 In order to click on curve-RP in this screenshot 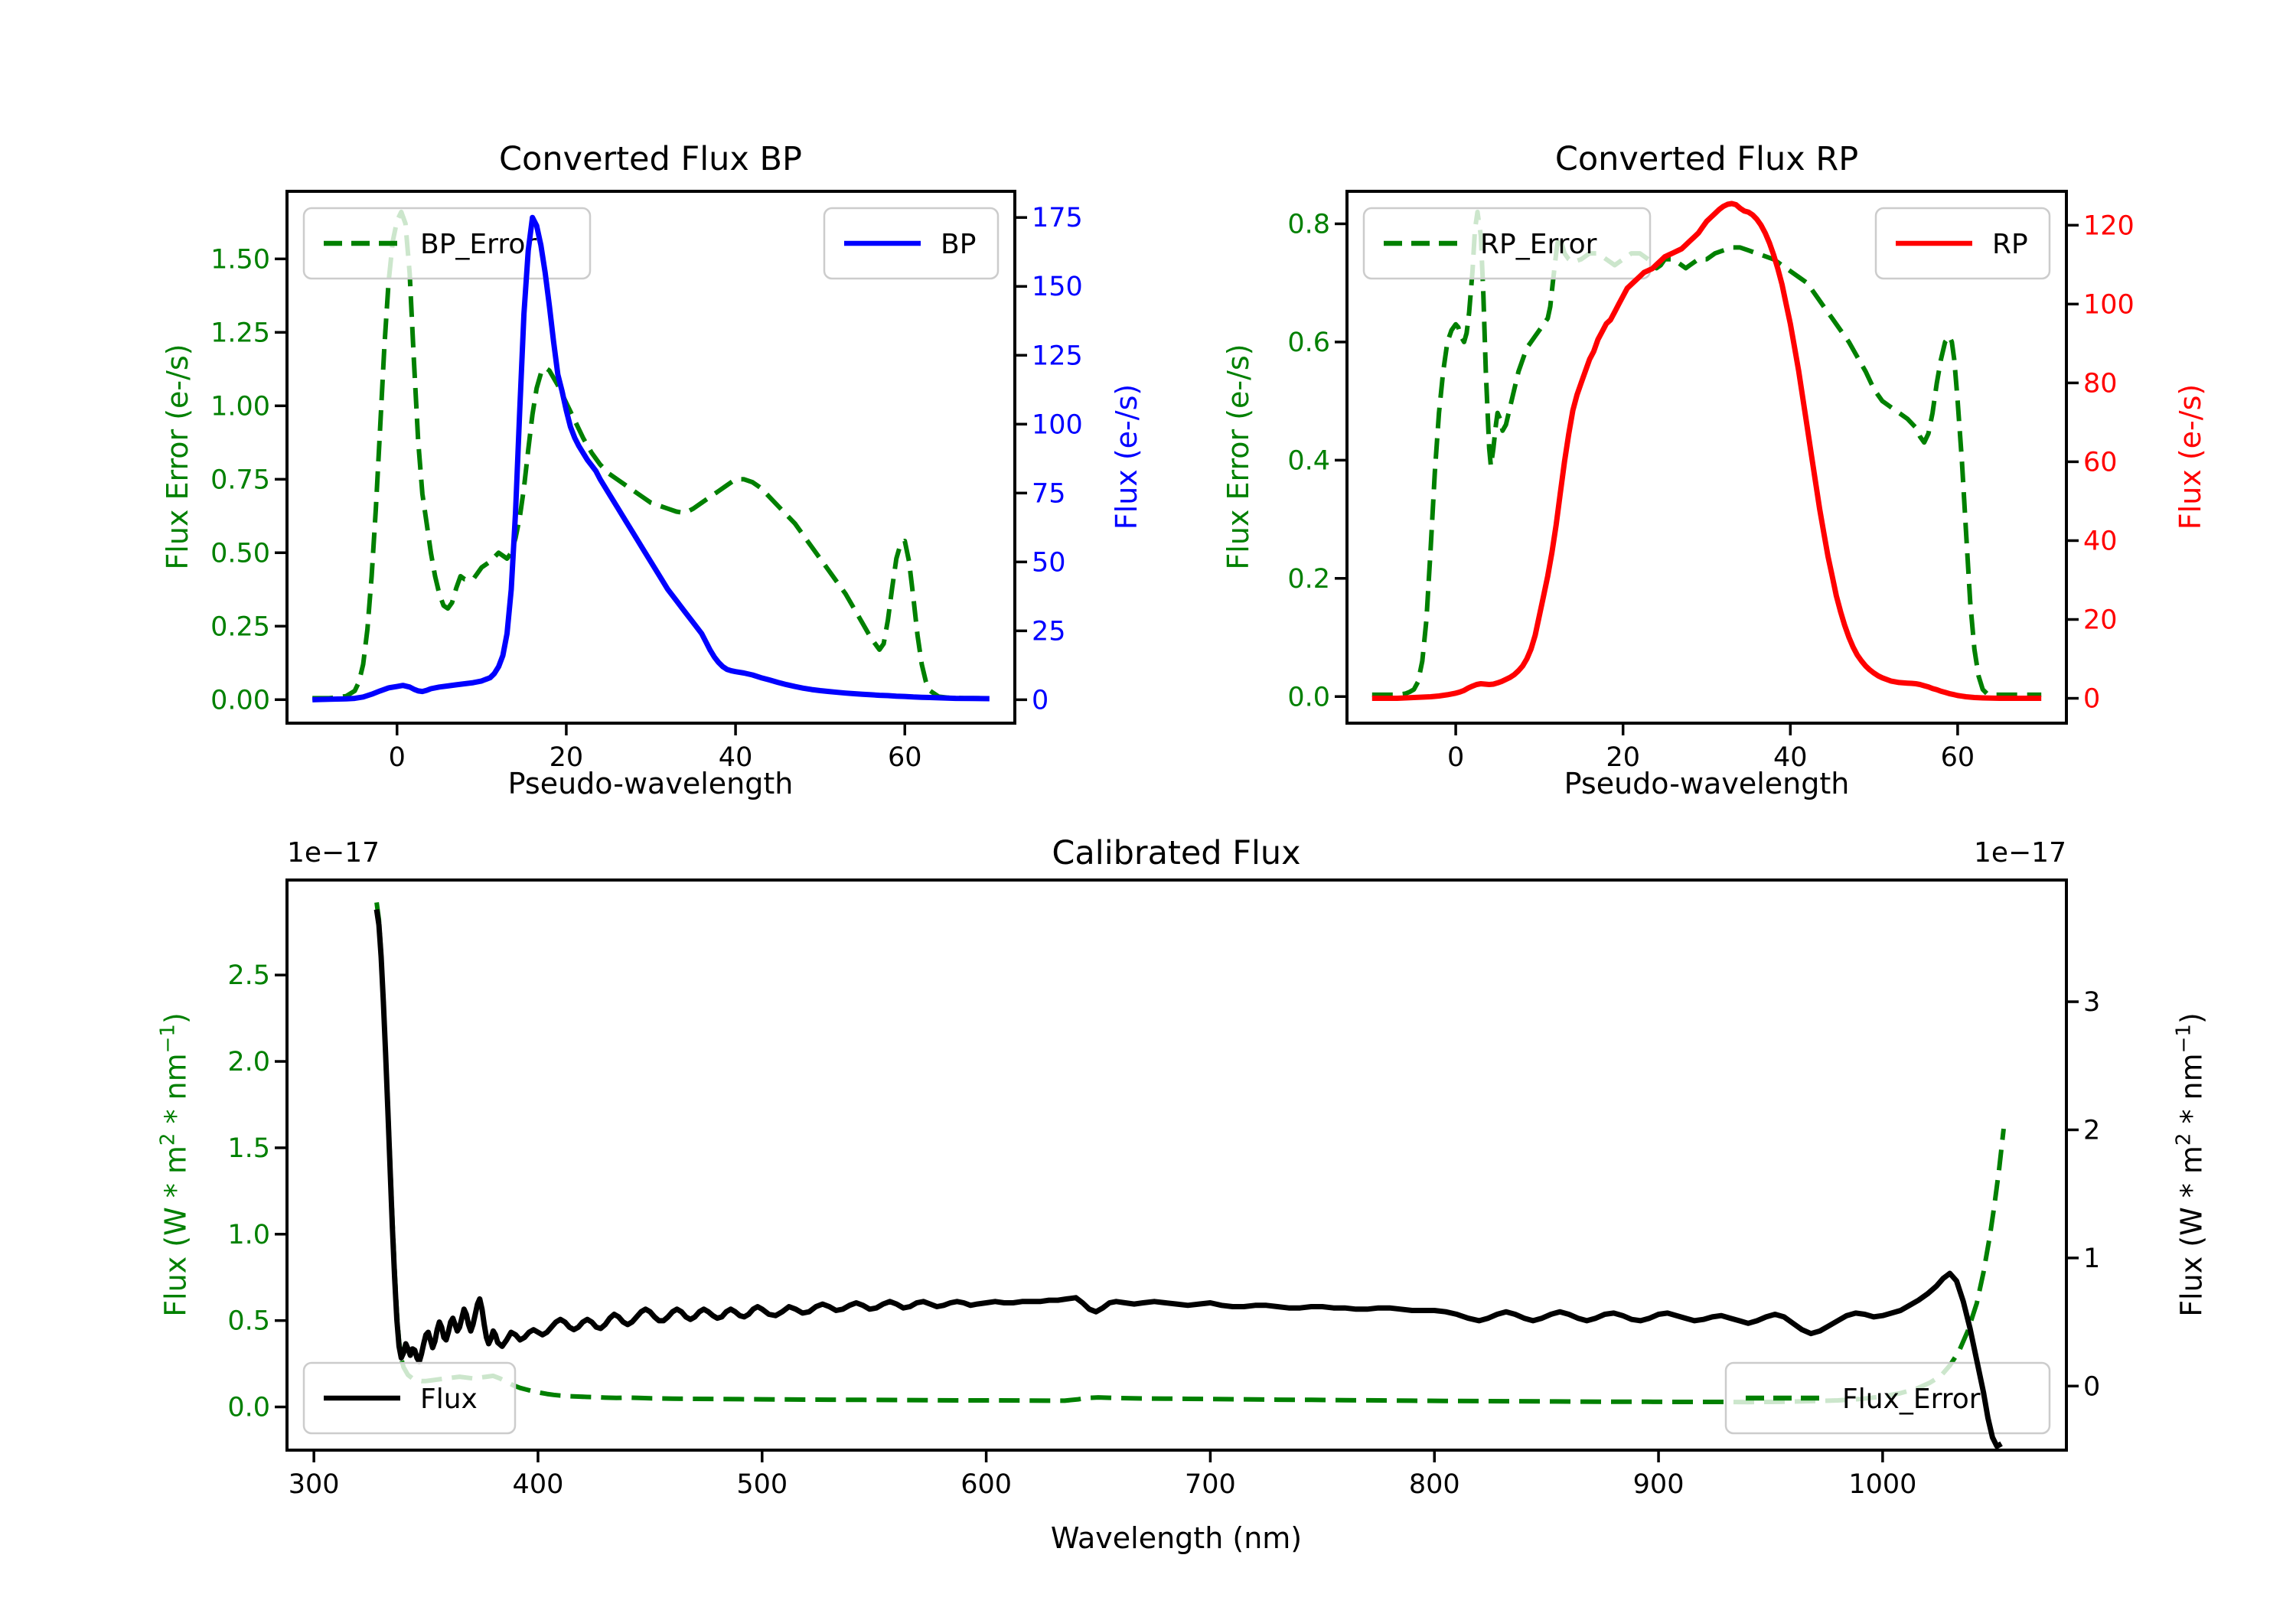, I will do `click(1706, 451)`.